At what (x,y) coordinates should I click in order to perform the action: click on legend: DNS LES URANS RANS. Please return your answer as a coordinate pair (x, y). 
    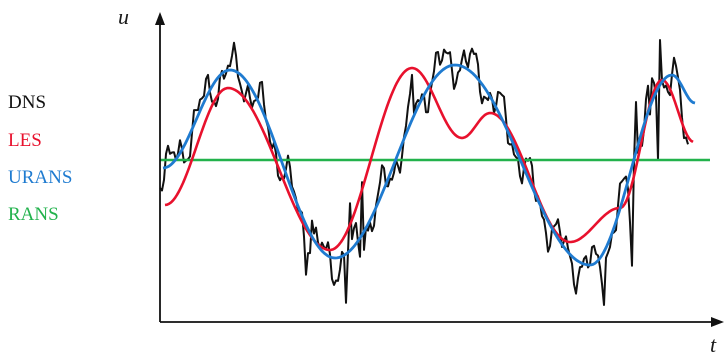
    Looking at the image, I should click on (40, 158).